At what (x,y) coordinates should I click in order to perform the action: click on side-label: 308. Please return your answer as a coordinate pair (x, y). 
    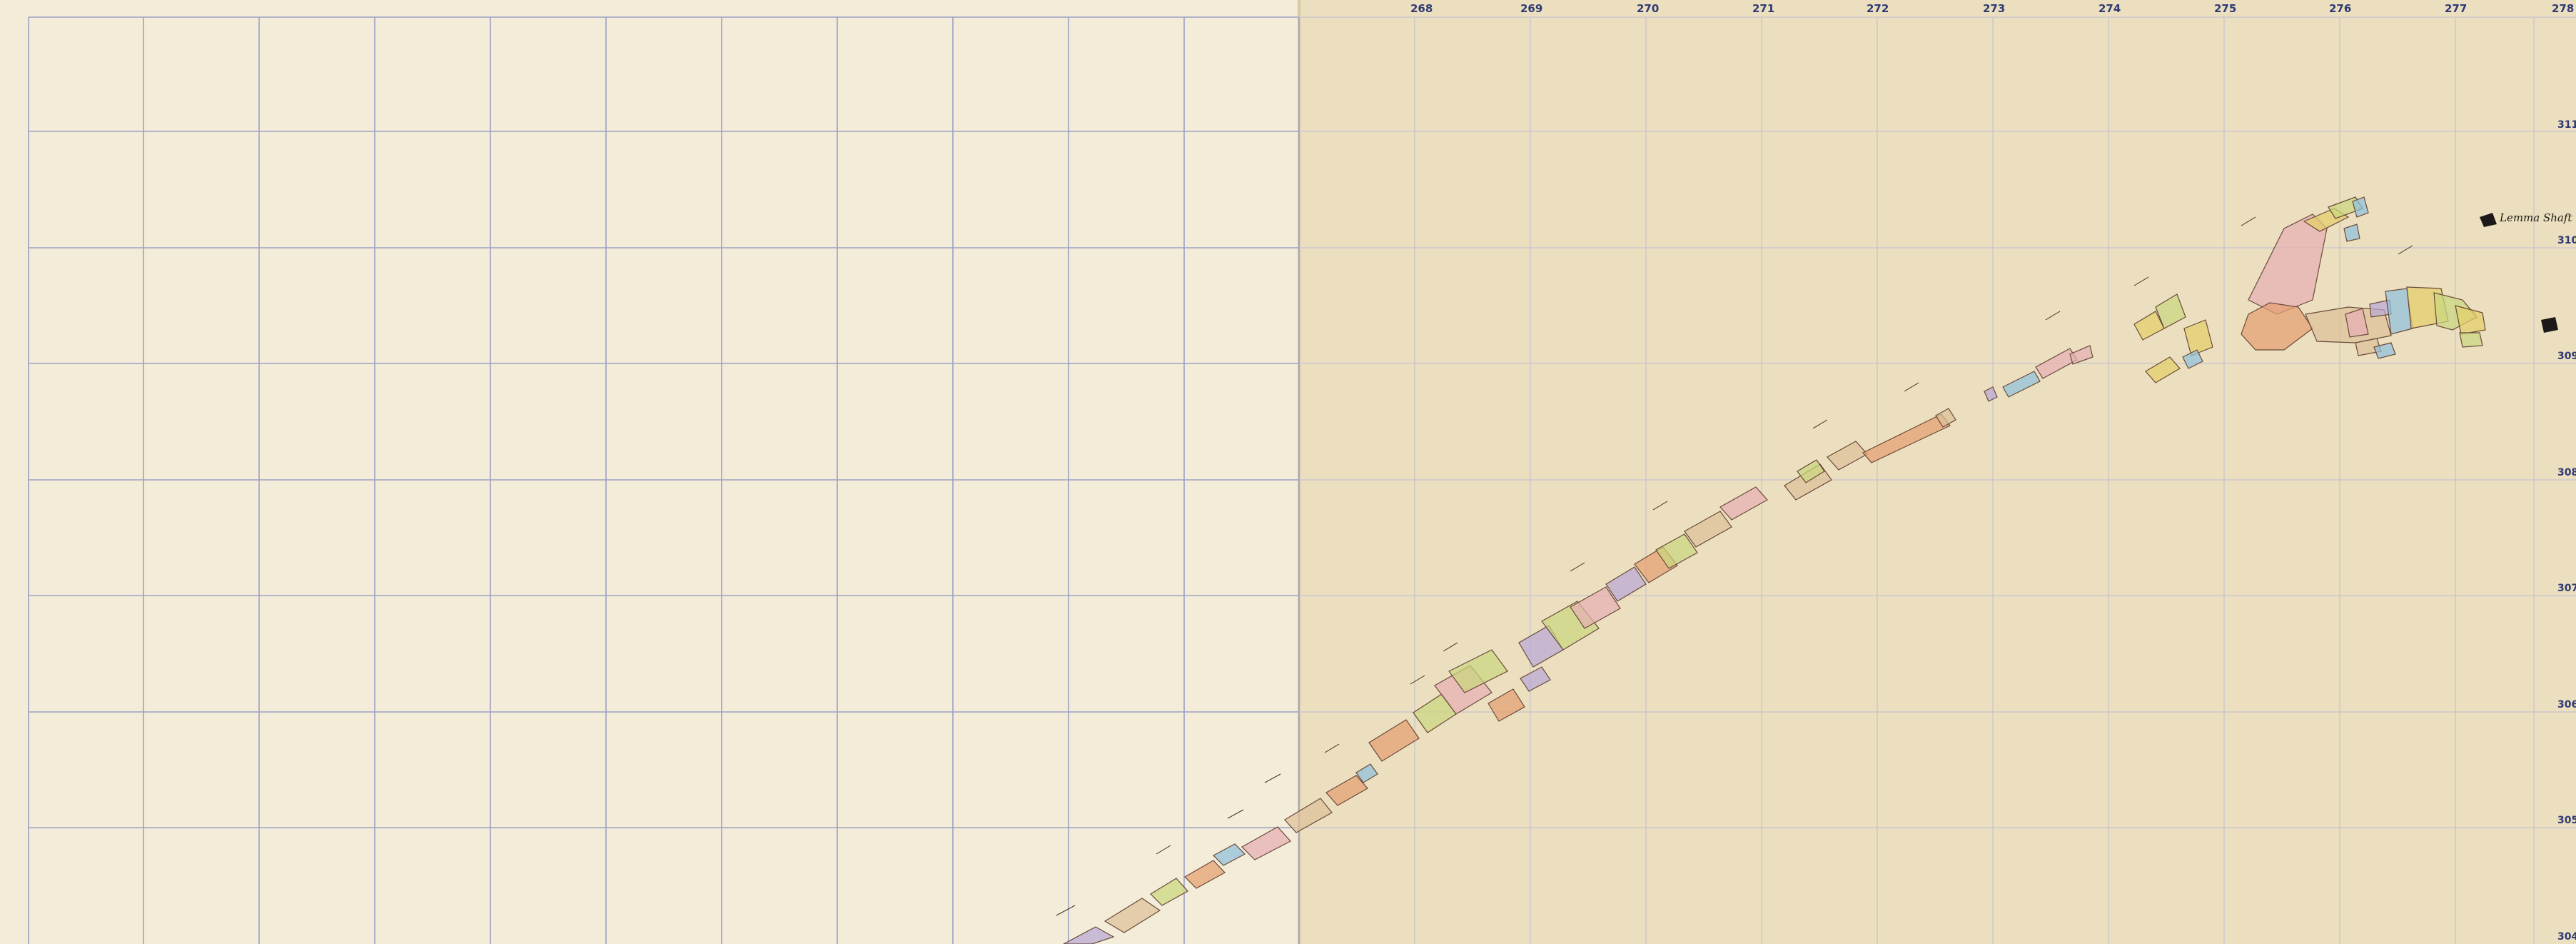
    Looking at the image, I should click on (2566, 472).